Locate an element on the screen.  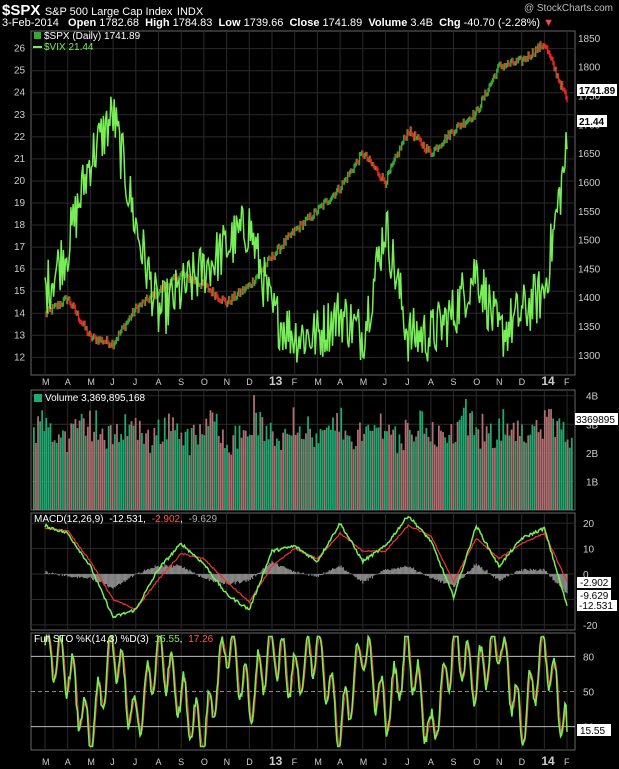
sto-d-line is located at coordinates (306, 691).